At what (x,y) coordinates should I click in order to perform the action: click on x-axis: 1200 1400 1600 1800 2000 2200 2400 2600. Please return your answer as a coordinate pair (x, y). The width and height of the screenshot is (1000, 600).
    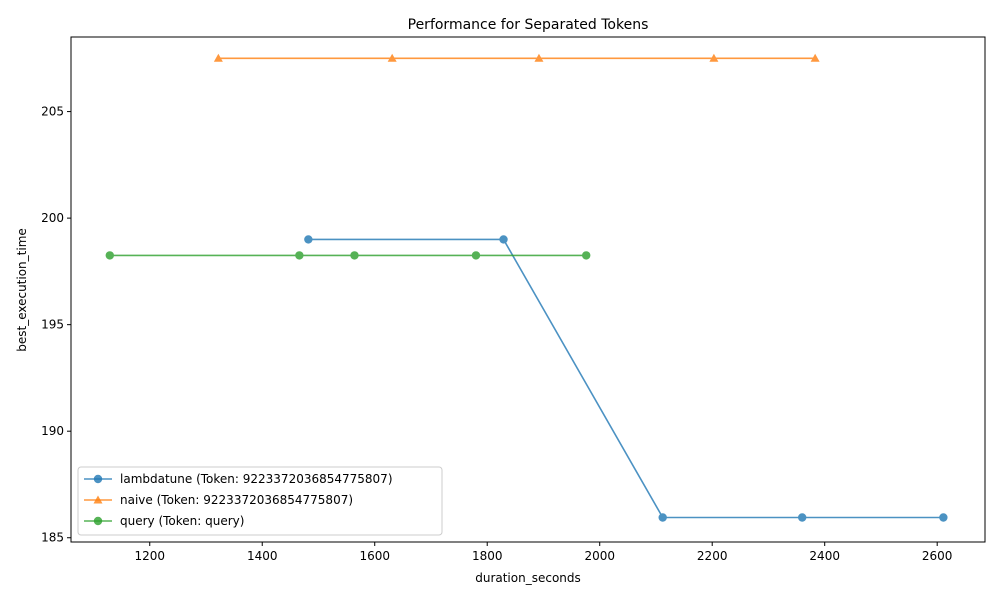
    Looking at the image, I should click on (543, 552).